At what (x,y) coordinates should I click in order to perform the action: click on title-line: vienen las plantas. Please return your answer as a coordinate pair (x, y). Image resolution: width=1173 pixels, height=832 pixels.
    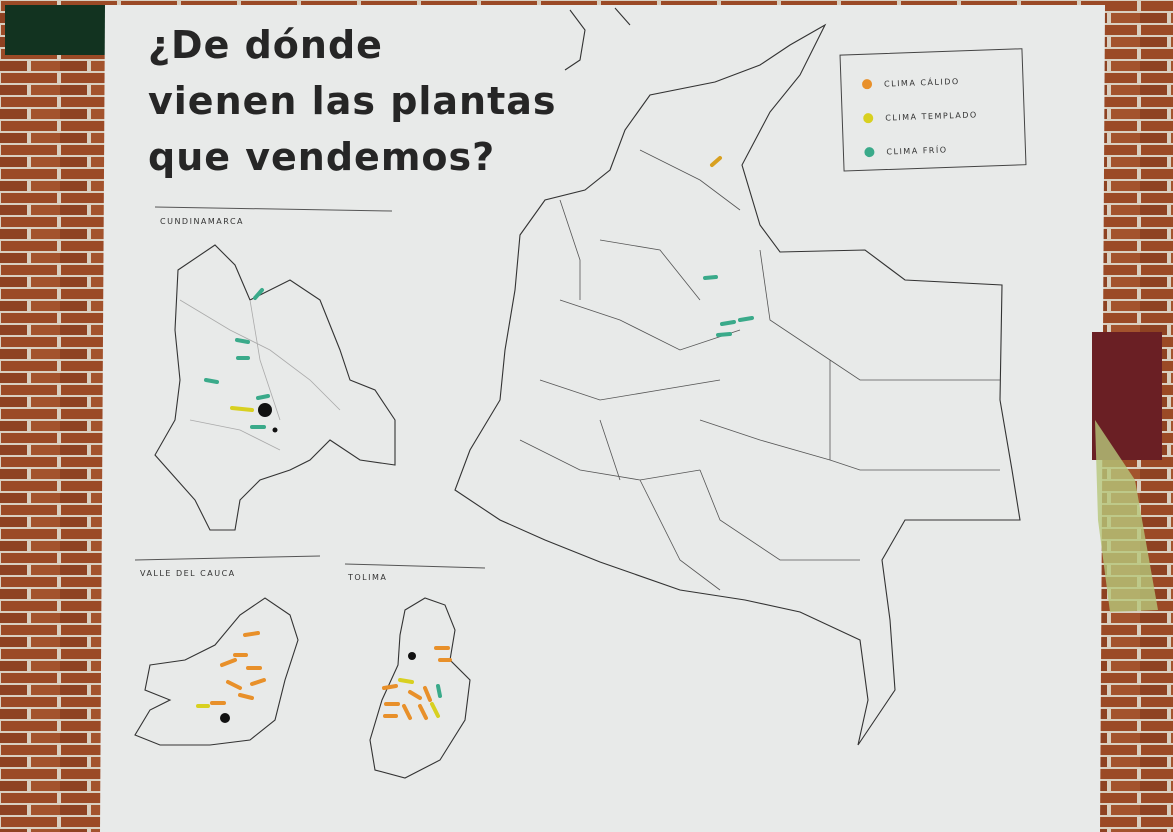
    Looking at the image, I should click on (352, 101).